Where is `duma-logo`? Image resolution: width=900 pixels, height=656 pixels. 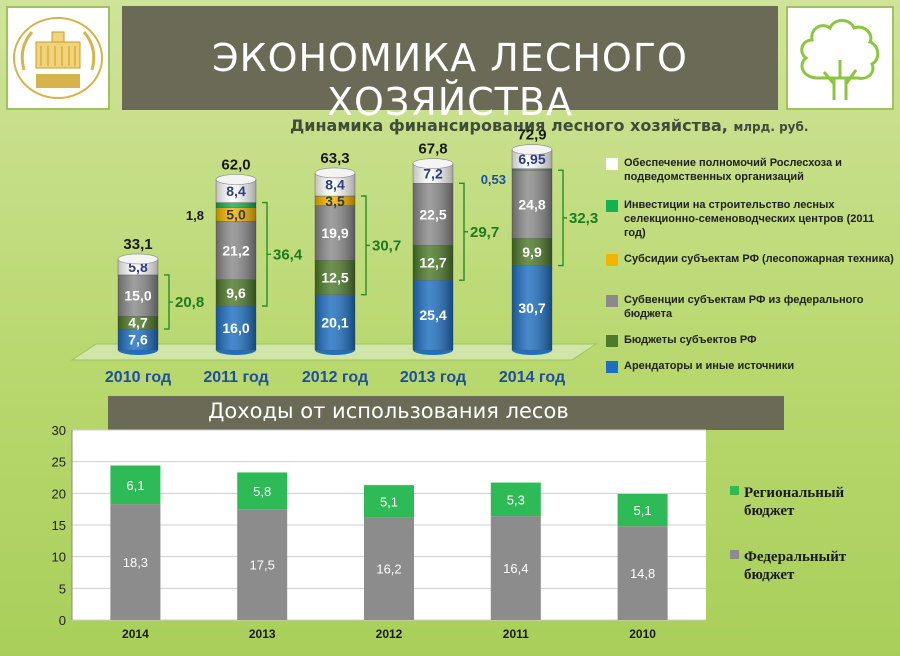
duma-logo is located at coordinates (58, 58).